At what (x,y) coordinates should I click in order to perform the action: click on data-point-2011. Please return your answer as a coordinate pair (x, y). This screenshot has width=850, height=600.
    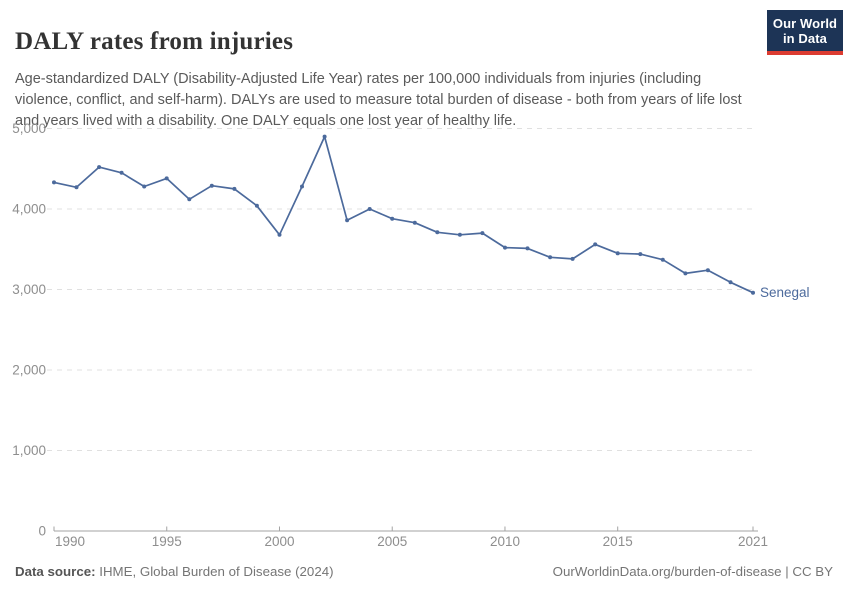
    Looking at the image, I should click on (527, 248).